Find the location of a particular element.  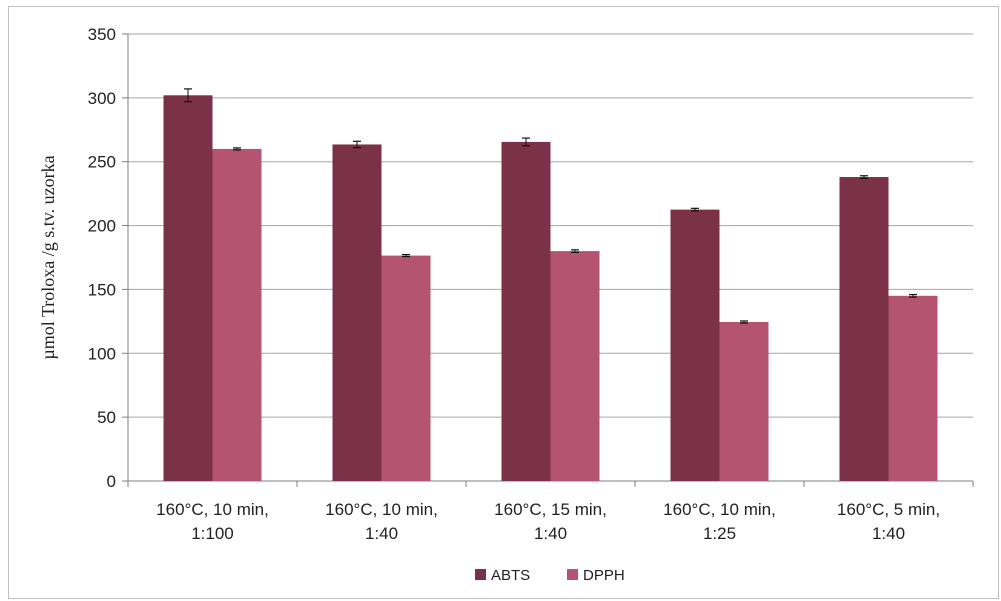

x-category-label-line: 160°C, 15 min, is located at coordinates (550, 509).